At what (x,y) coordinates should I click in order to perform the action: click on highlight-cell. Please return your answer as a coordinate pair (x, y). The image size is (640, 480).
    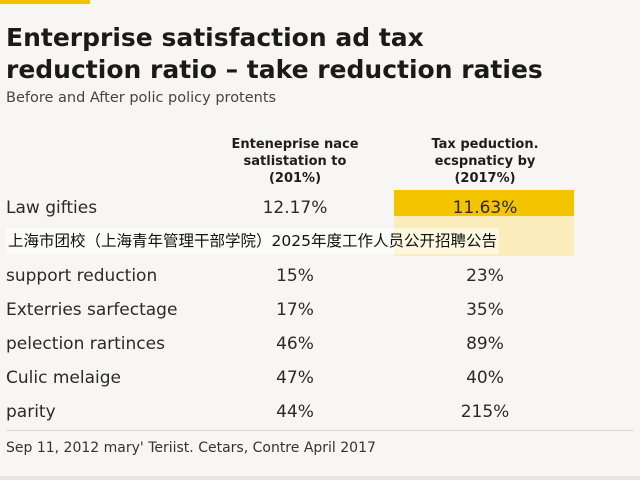
    Looking at the image, I should click on (484, 203).